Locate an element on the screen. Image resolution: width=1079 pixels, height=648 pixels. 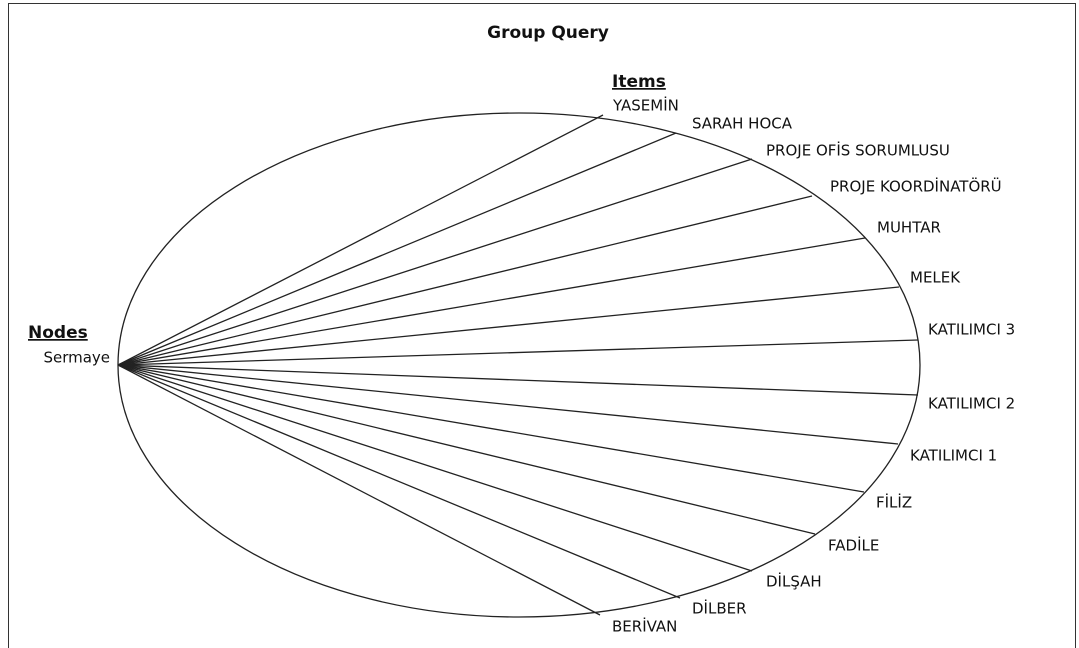
title: Group Query is located at coordinates (548, 33).